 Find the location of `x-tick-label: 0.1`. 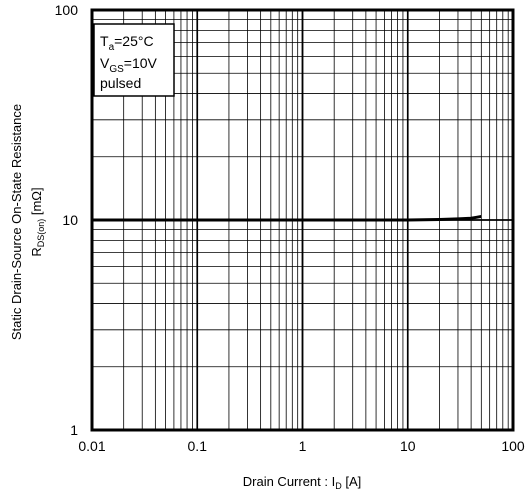

x-tick-label: 0.1 is located at coordinates (198, 446).